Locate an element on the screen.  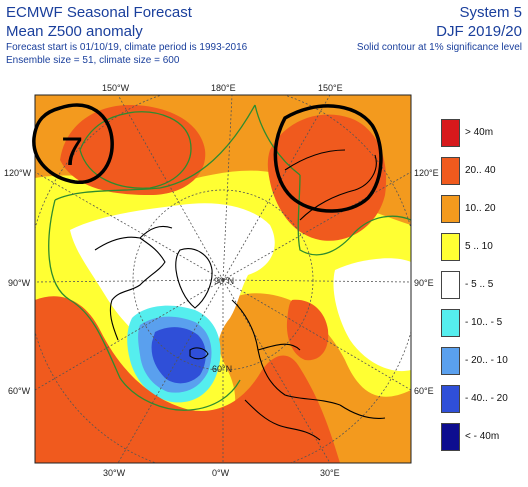
system-label: System 5 is located at coordinates (490, 12).